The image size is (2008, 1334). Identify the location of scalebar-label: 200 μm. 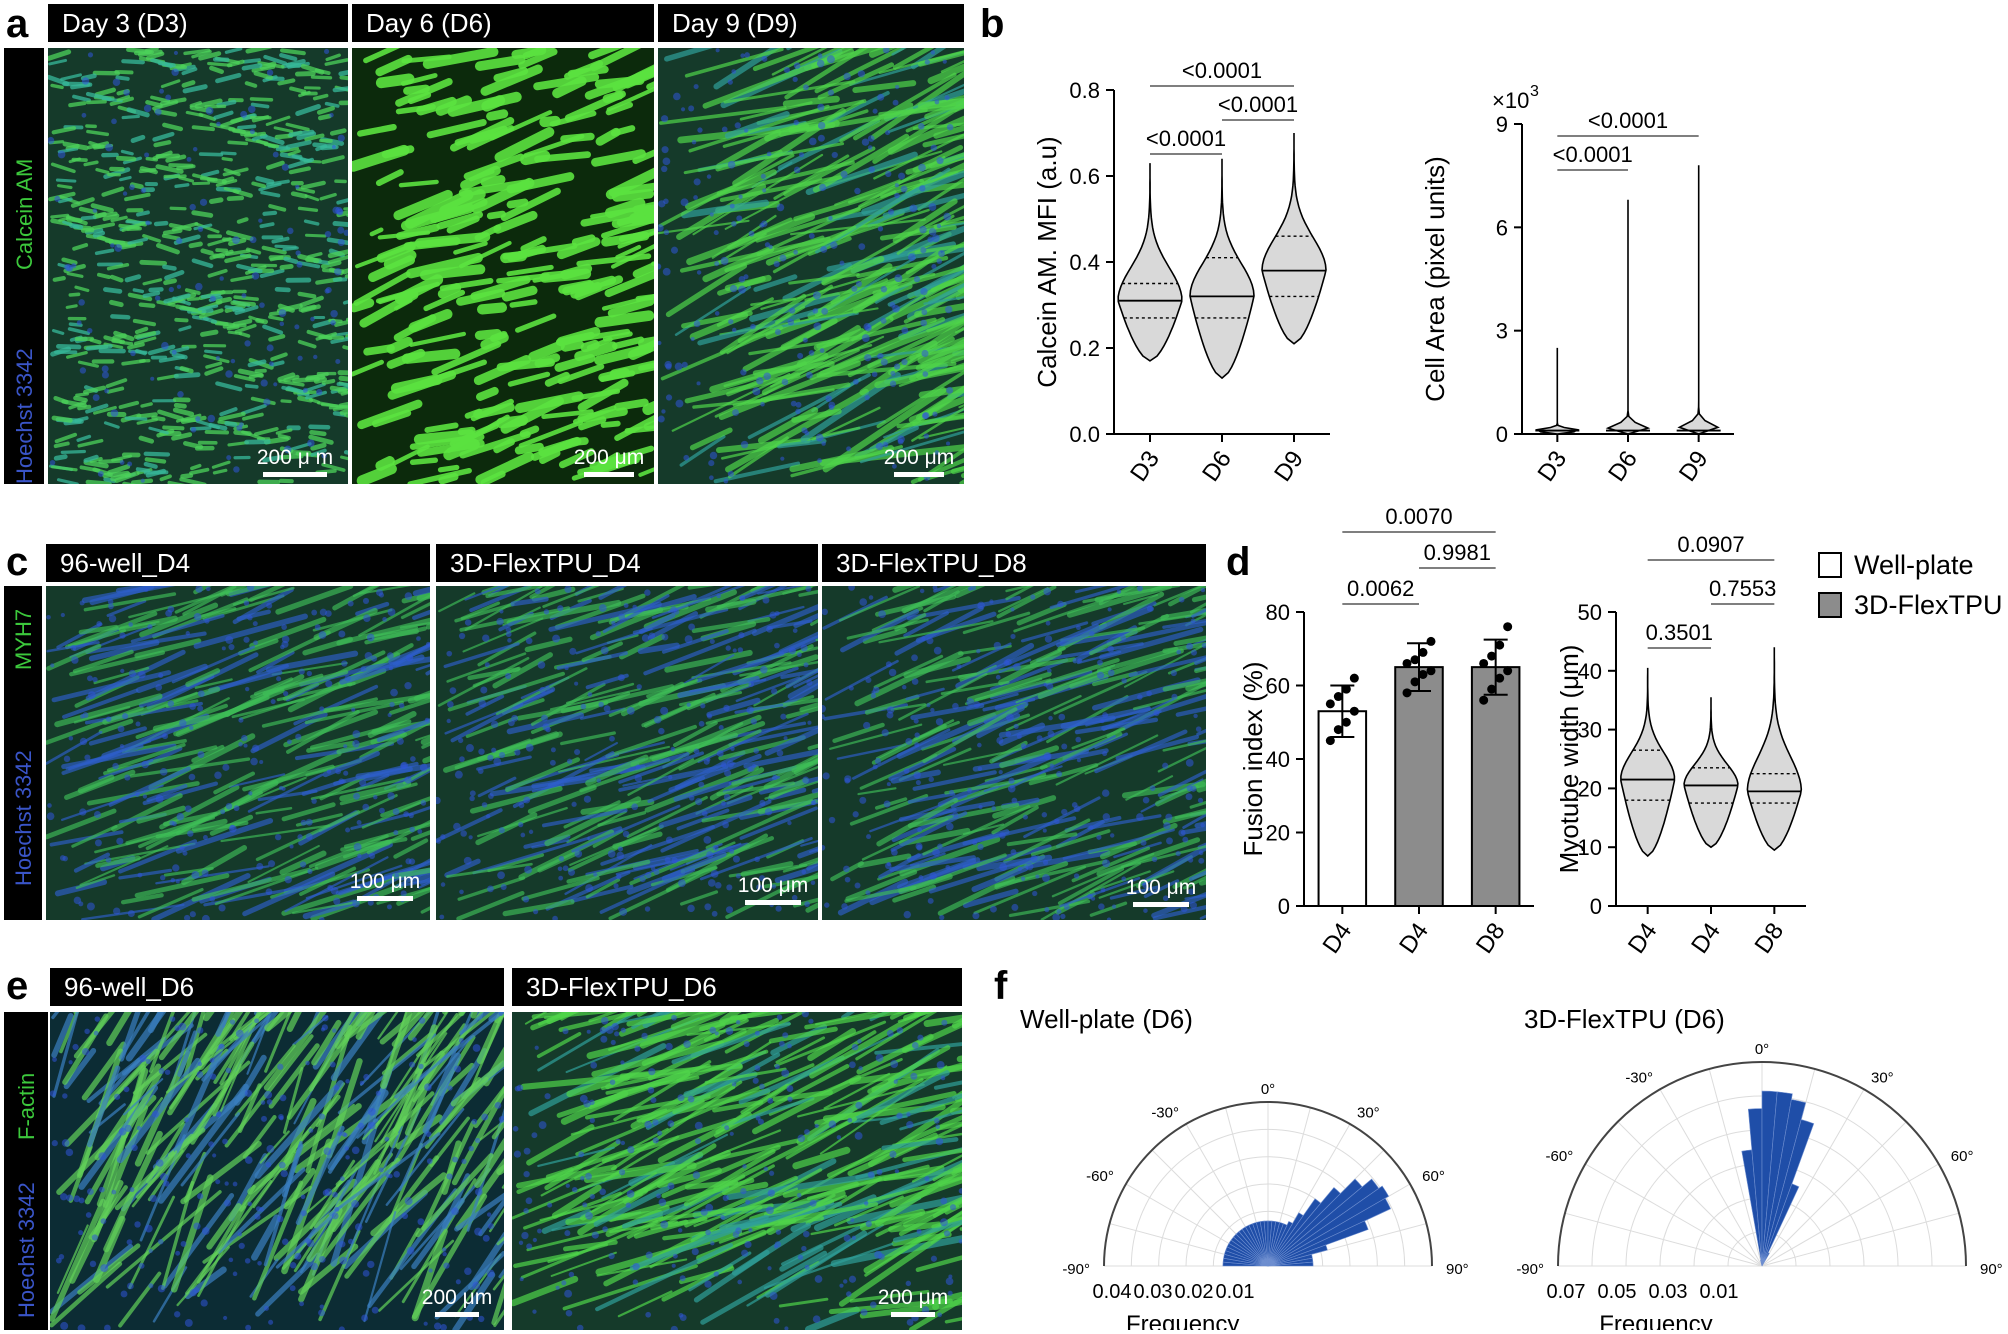
(913, 1297).